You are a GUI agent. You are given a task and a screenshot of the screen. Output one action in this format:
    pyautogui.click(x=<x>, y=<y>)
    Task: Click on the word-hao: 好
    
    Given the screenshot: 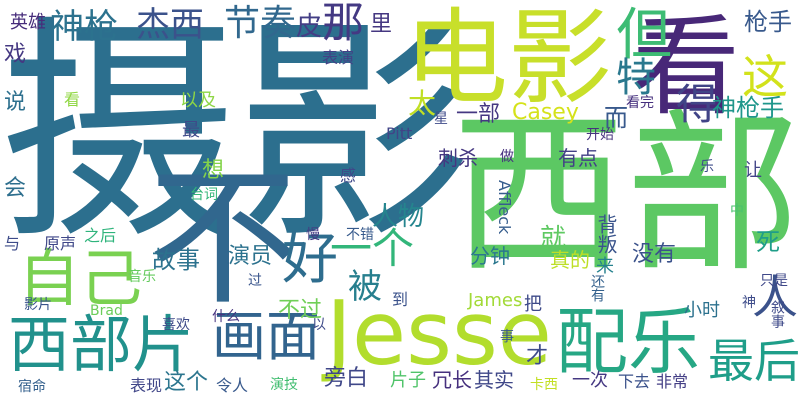 What is the action you would take?
    pyautogui.click(x=310, y=259)
    